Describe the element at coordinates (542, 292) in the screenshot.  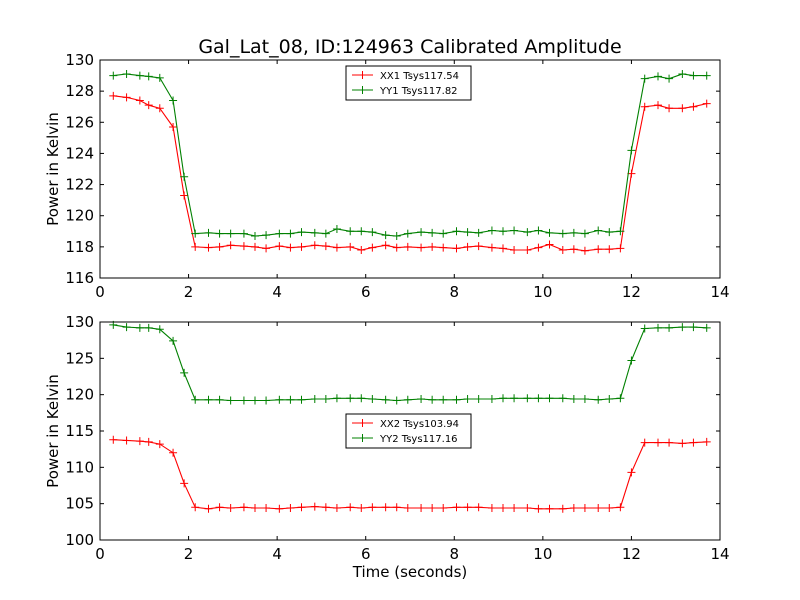
I see `chart1-x-tick-label: 10` at that location.